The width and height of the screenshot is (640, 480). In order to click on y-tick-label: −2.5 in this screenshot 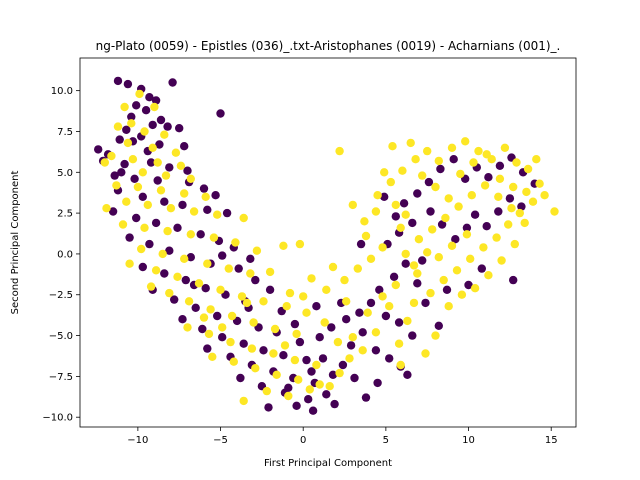, I will do `click(61, 295)`.